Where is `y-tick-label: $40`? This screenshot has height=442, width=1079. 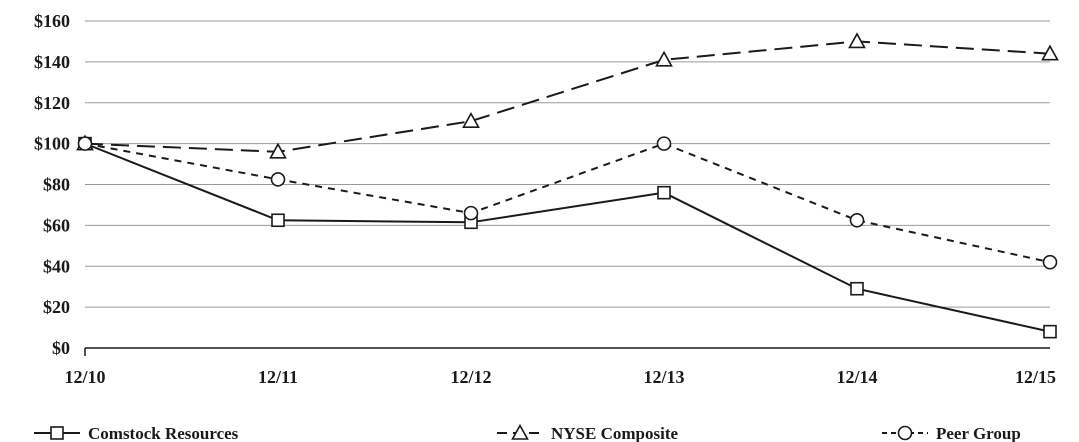
y-tick-label: $40 is located at coordinates (56, 266).